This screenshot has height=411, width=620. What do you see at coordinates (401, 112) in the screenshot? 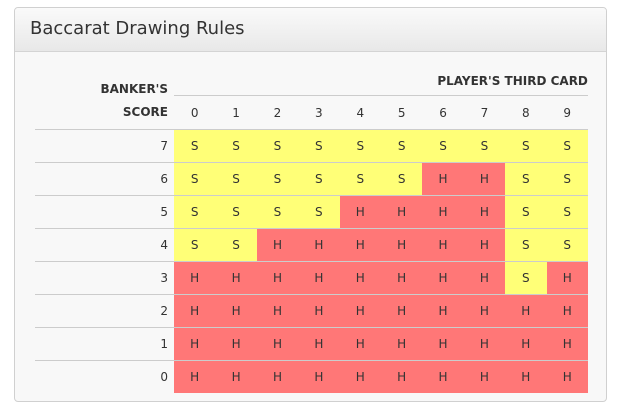
I see `column-header: 5` at bounding box center [401, 112].